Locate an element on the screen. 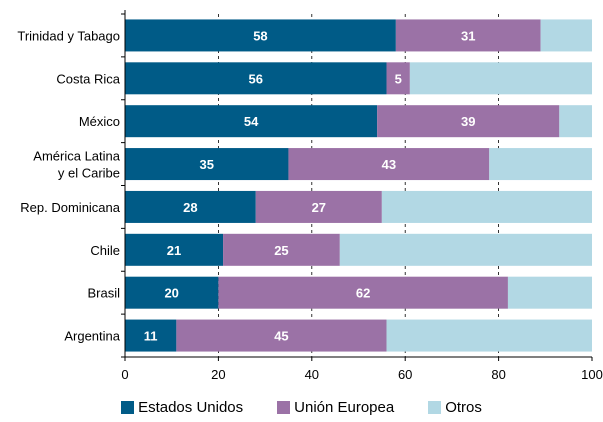 The image size is (603, 422). data-label: 28 is located at coordinates (190, 207).